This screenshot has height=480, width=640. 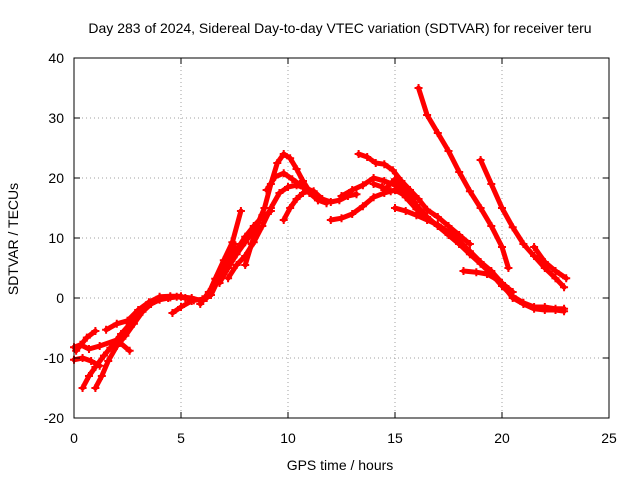 What do you see at coordinates (13, 239) in the screenshot?
I see `y-axis-label: SDTVAR / TECUs` at bounding box center [13, 239].